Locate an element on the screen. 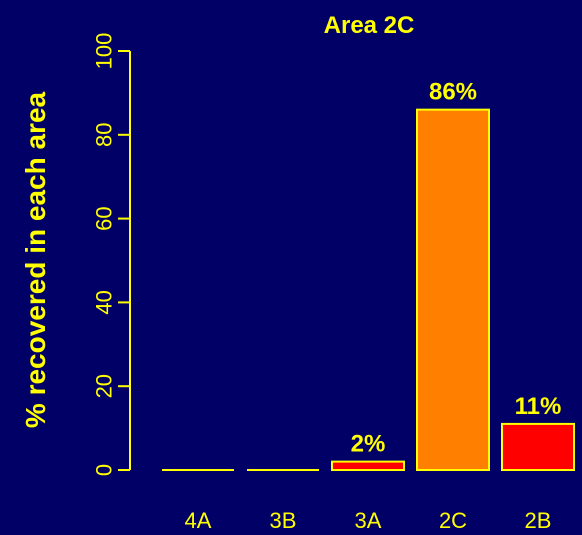  y-tick-label: 100 is located at coordinates (104, 51).